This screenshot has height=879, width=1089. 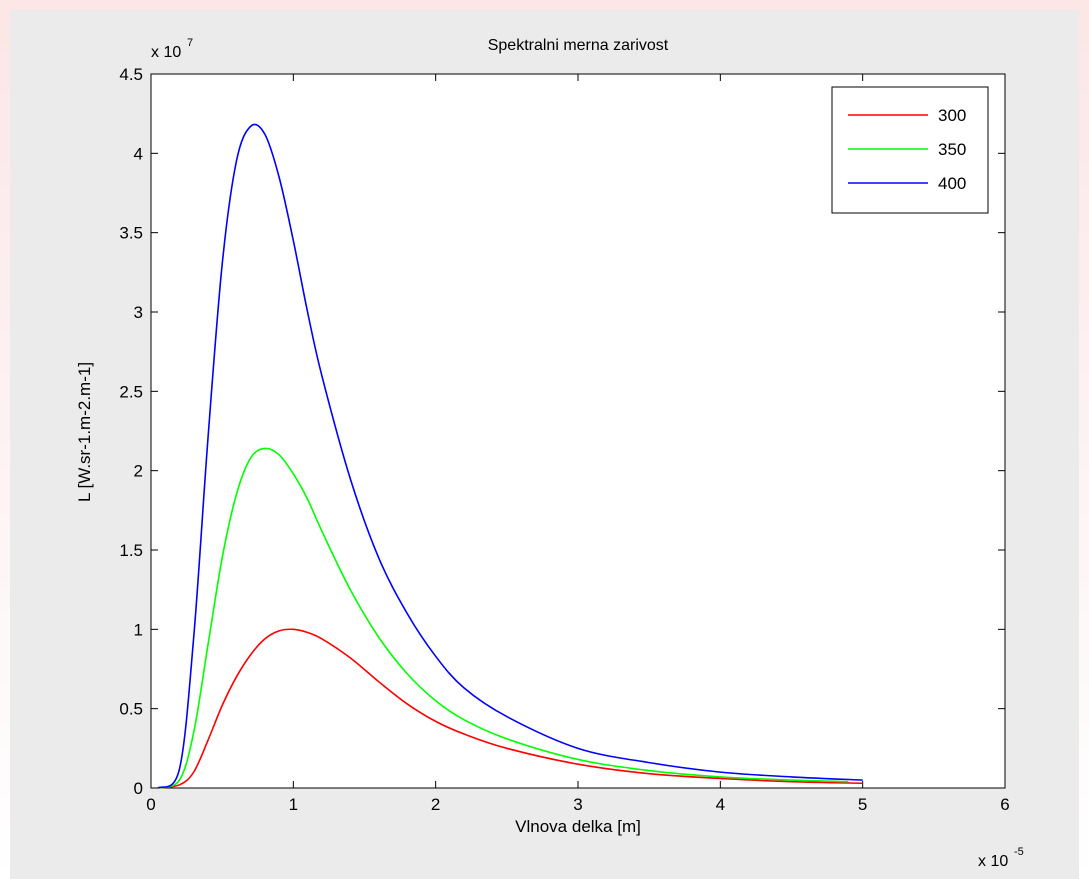 What do you see at coordinates (435, 804) in the screenshot?
I see `x-tick-label: 2` at bounding box center [435, 804].